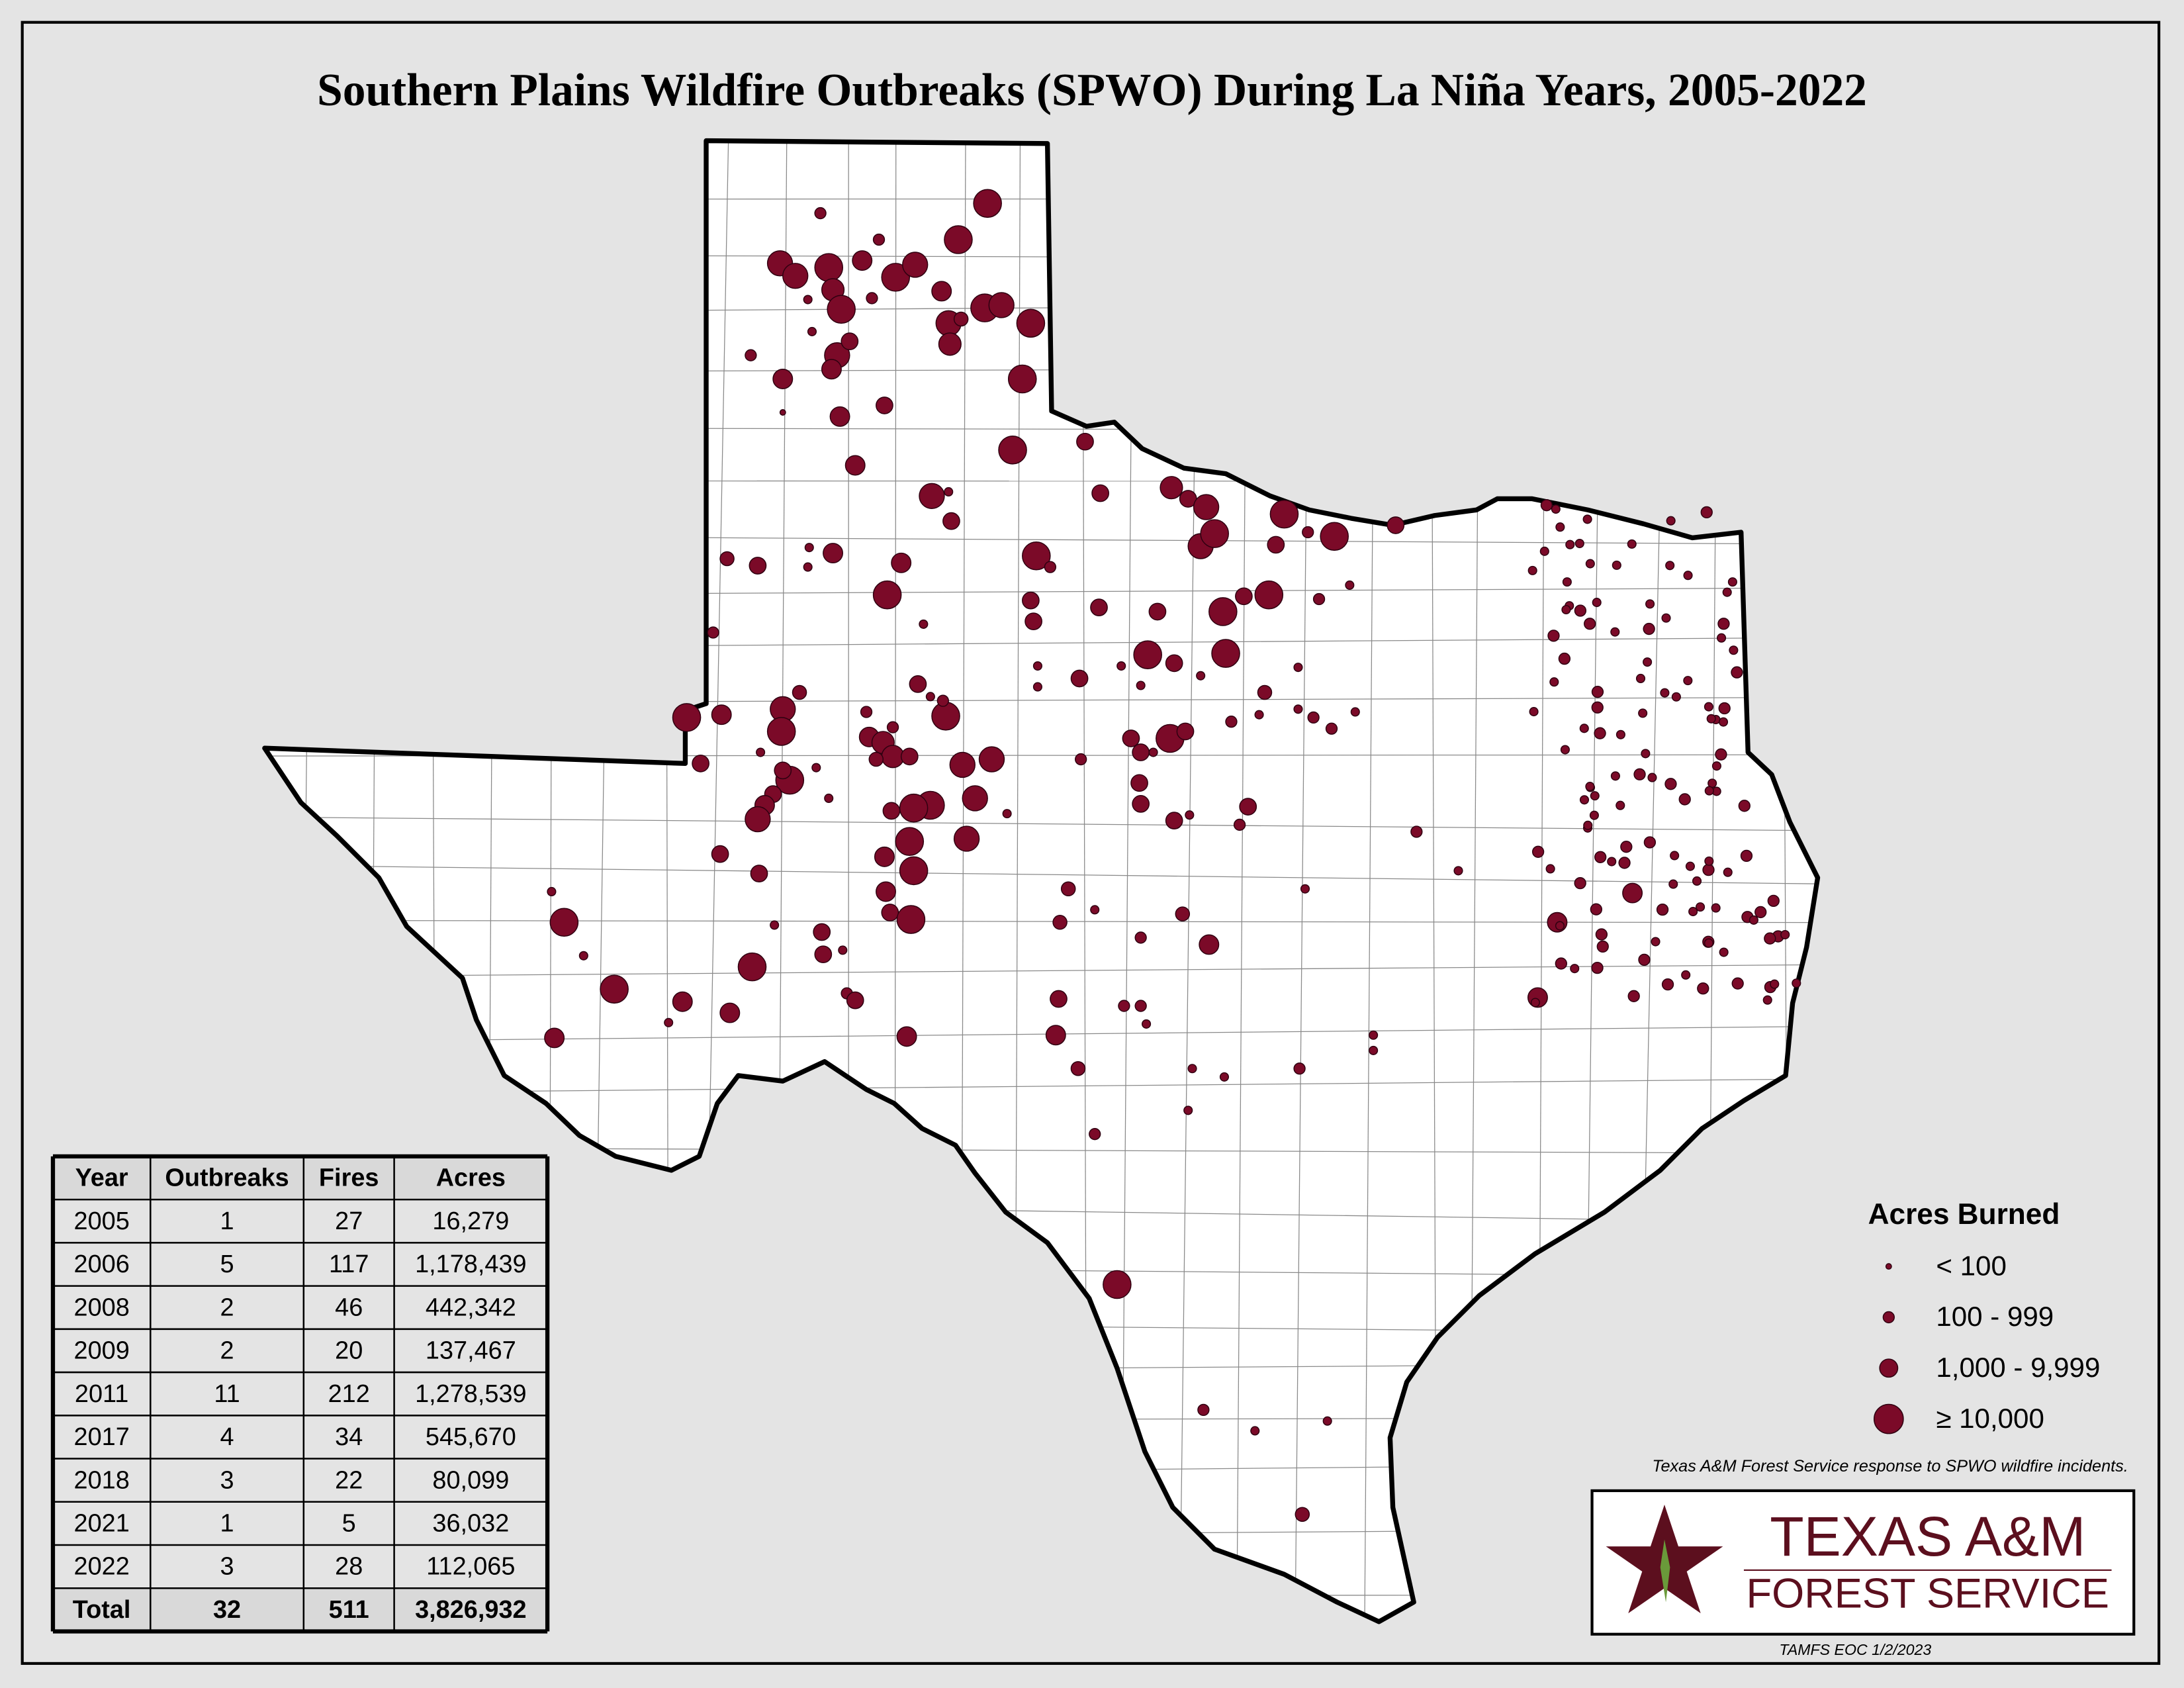 This screenshot has height=1688, width=2184. What do you see at coordinates (102, 1307) in the screenshot?
I see `table-cell: 2008` at bounding box center [102, 1307].